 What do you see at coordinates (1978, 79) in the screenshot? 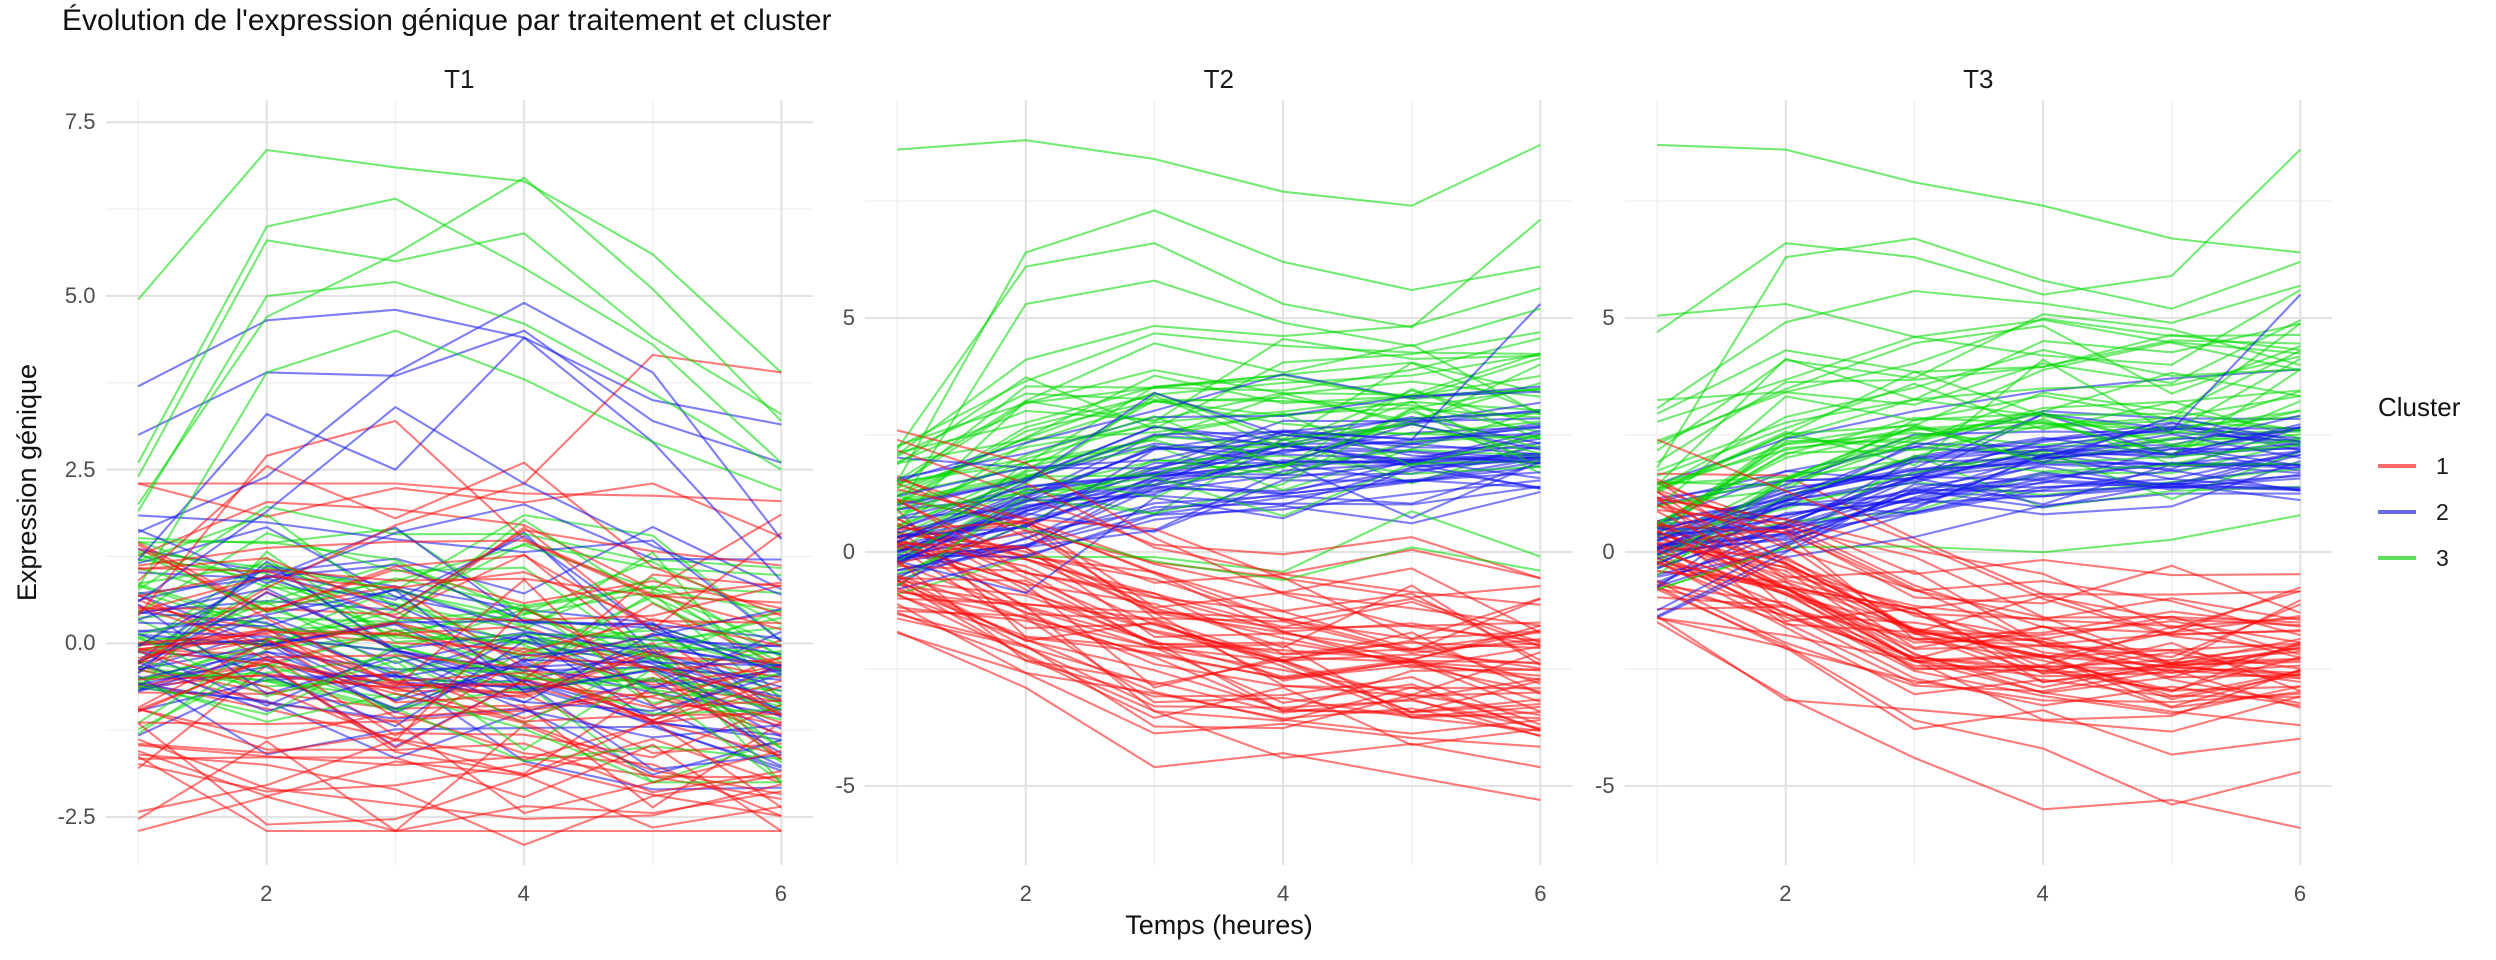
I see `facet-strip-t3: T3` at bounding box center [1978, 79].